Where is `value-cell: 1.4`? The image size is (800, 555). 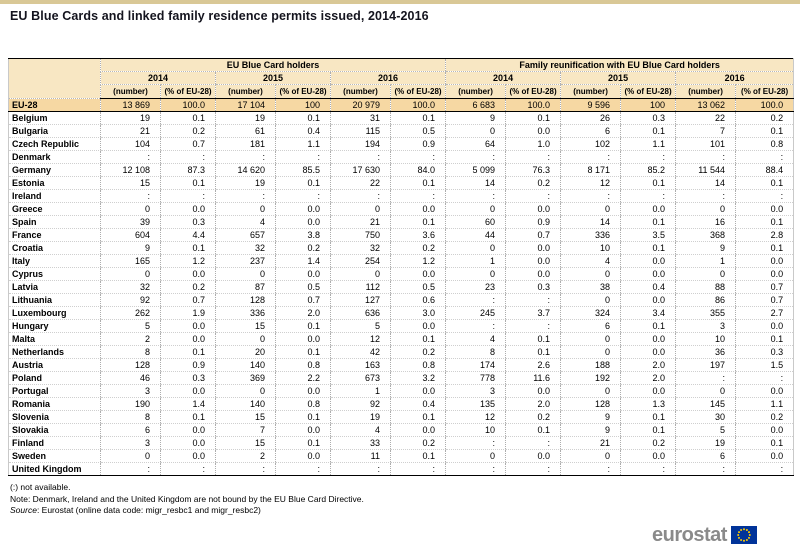 value-cell: 1.4 is located at coordinates (303, 261).